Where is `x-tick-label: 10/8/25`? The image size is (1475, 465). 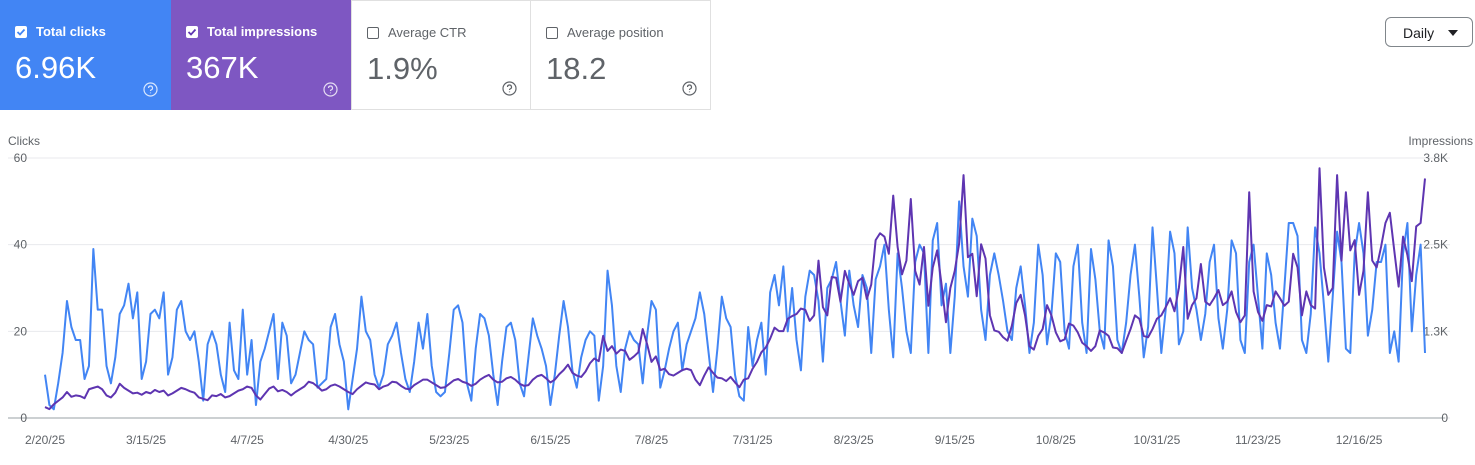 x-tick-label: 10/8/25 is located at coordinates (1056, 440).